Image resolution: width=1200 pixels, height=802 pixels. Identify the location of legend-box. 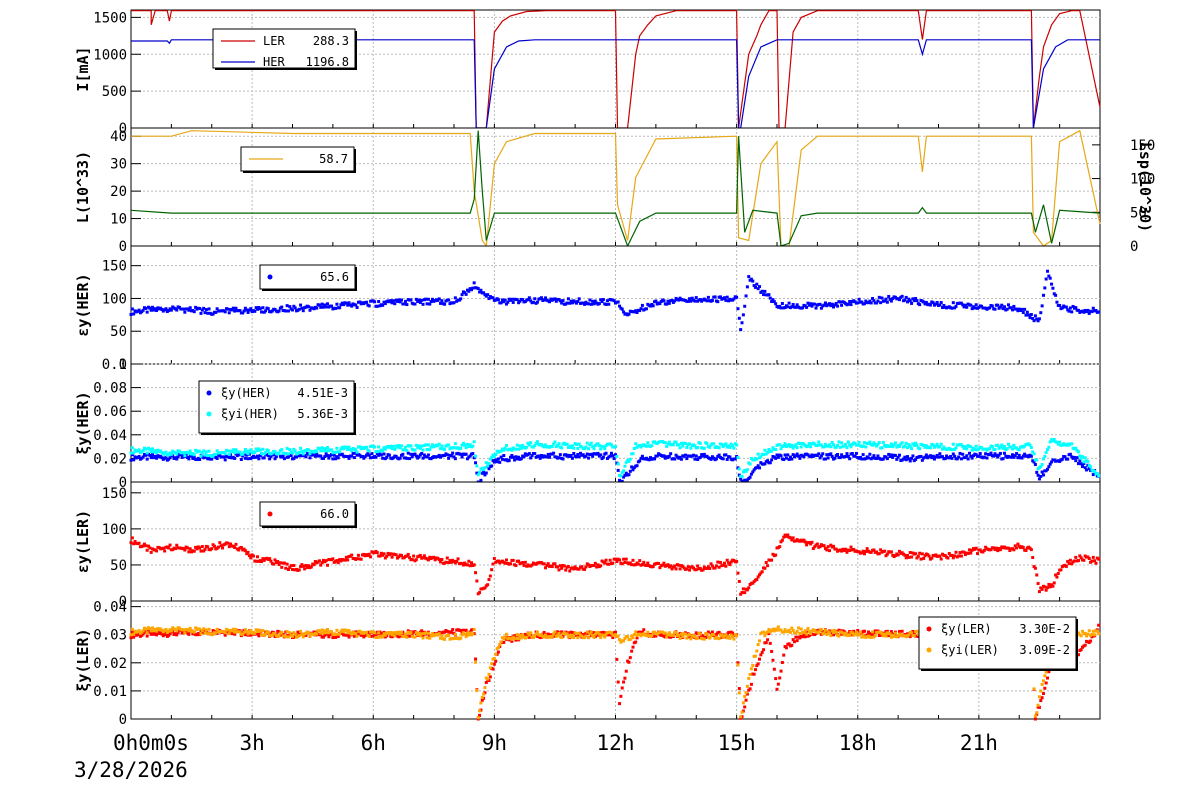
(307, 277).